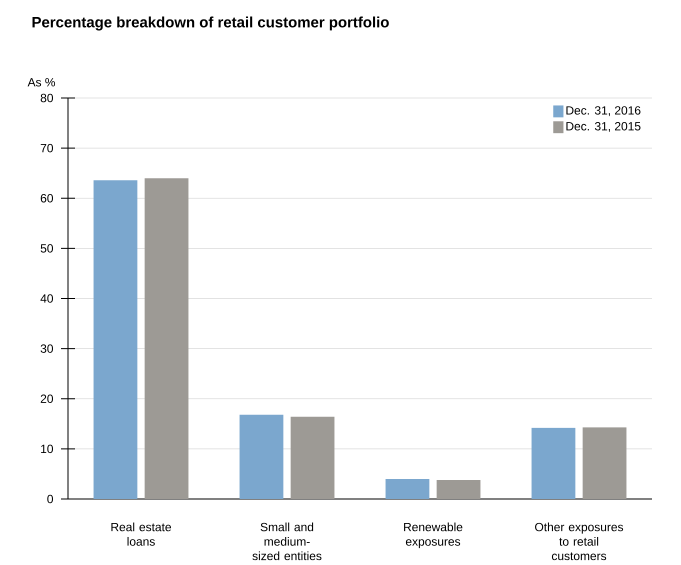  What do you see at coordinates (287, 541) in the screenshot?
I see `x-tick-label: Small and medium-sized entities` at bounding box center [287, 541].